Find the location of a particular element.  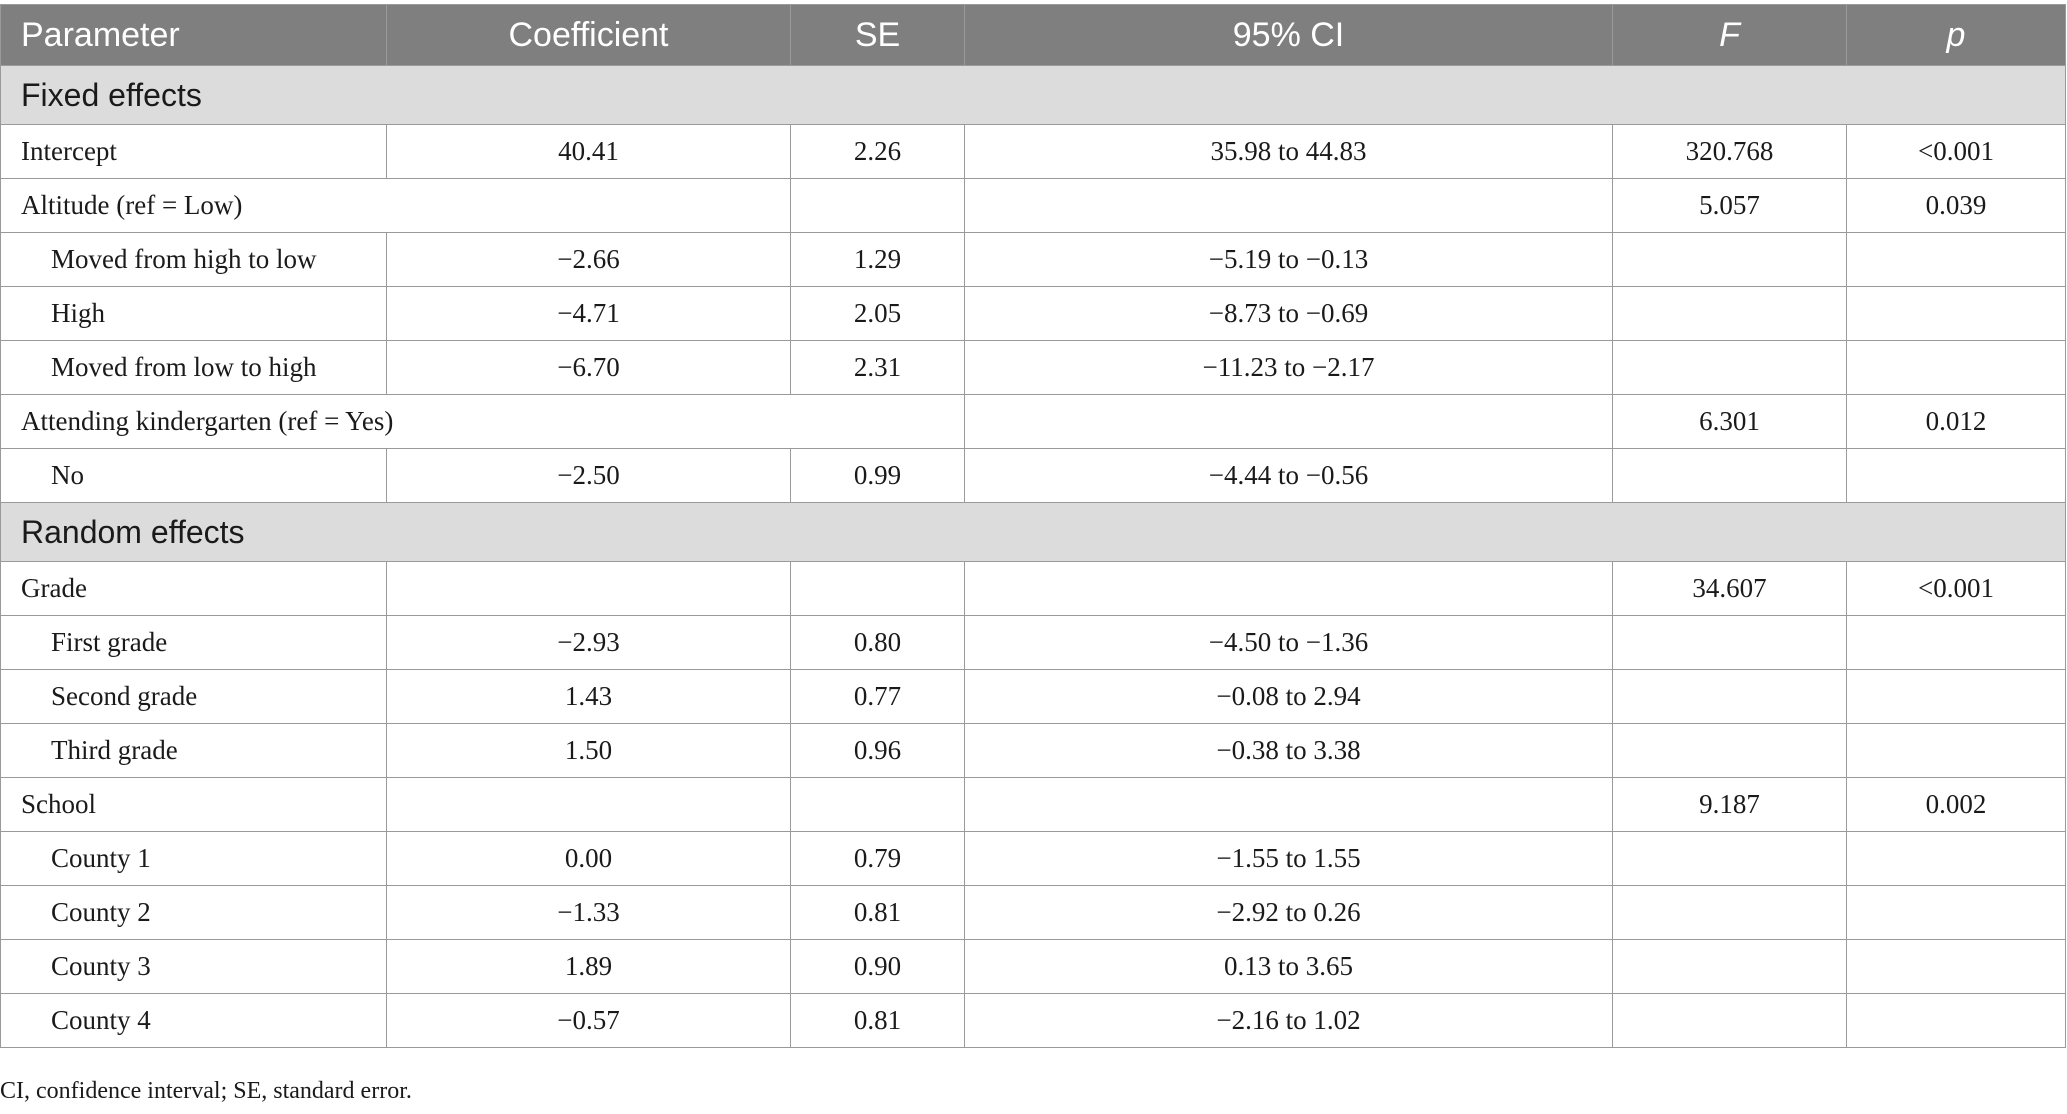

cell-parameter: County 3 is located at coordinates (193, 966).